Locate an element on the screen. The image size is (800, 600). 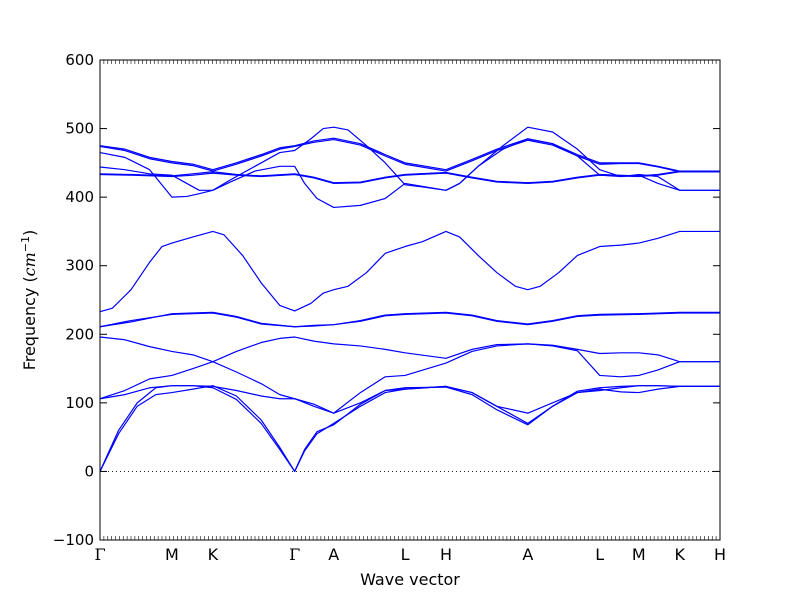
y-tick-label: 500 is located at coordinates (79, 129).